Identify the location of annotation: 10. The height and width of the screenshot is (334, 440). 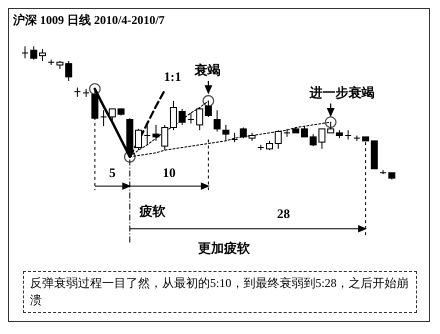
(169, 172).